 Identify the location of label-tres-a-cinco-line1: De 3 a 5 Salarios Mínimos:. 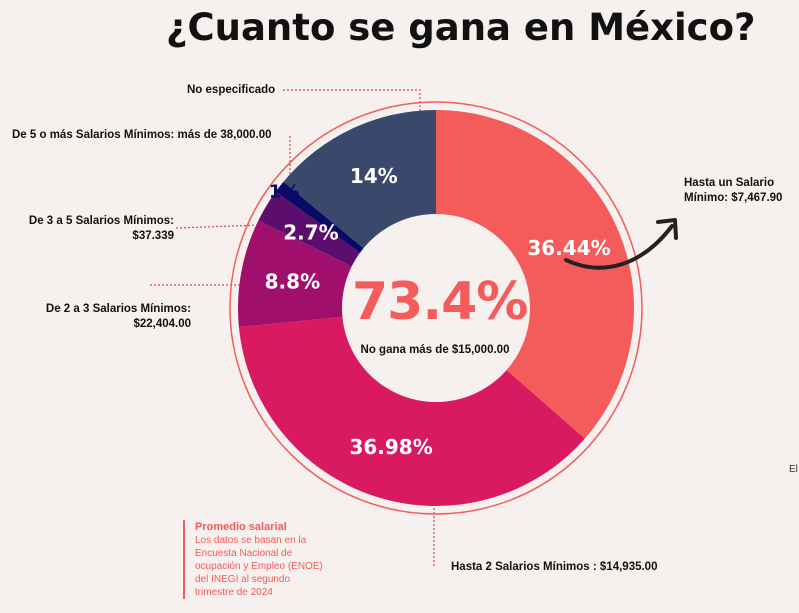
(101, 221).